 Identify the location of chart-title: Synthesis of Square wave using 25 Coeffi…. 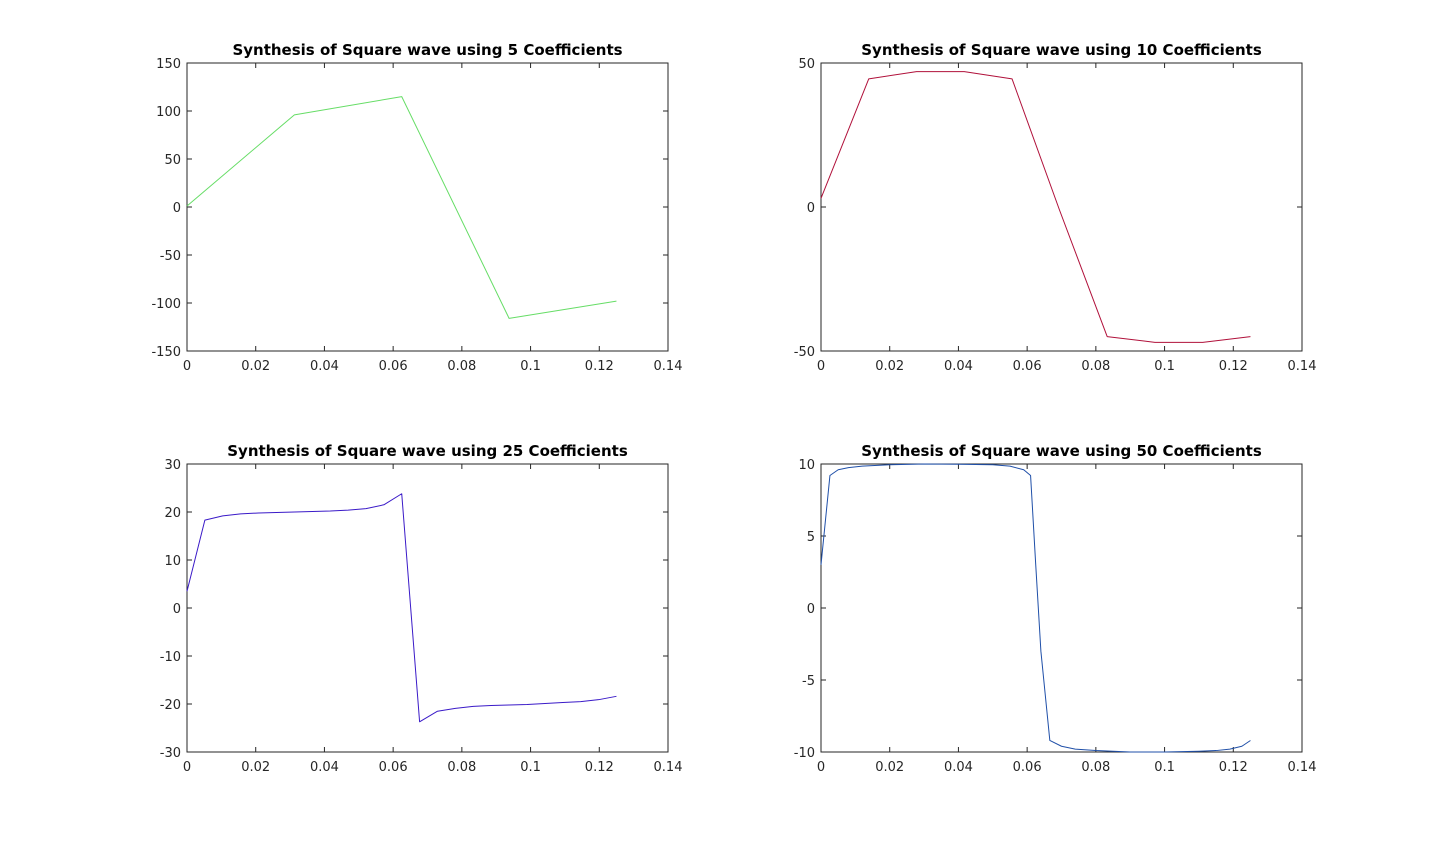
(427, 451).